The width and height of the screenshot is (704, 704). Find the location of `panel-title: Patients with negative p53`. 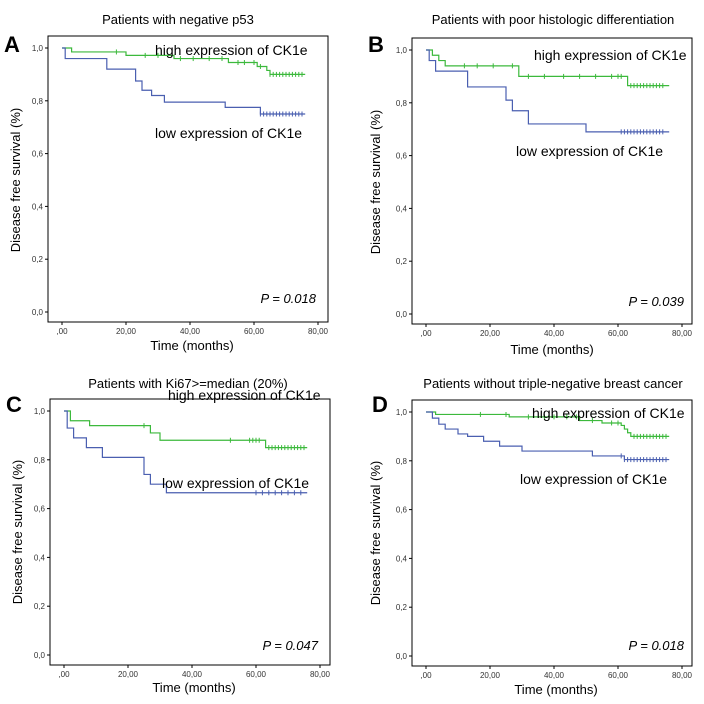

panel-title: Patients with negative p53 is located at coordinates (178, 19).